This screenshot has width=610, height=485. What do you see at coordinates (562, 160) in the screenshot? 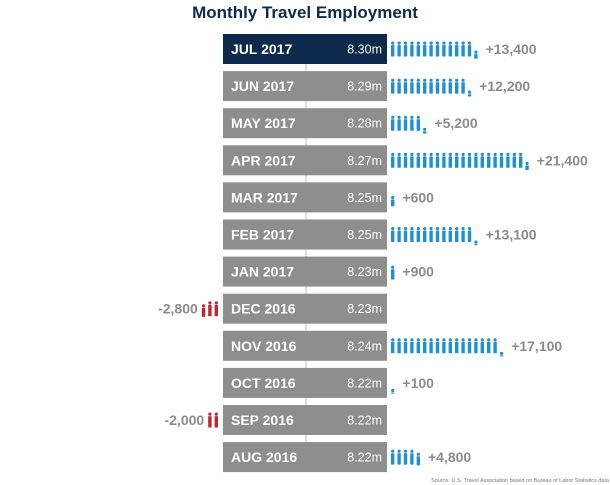
I see `change-label: +21,400` at bounding box center [562, 160].